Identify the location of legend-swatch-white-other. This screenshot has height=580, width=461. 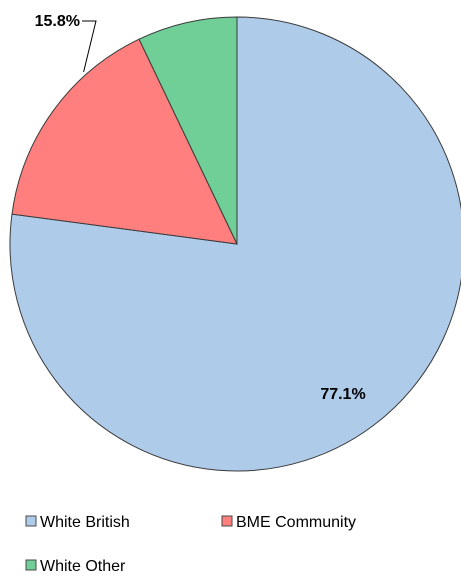
(31, 565).